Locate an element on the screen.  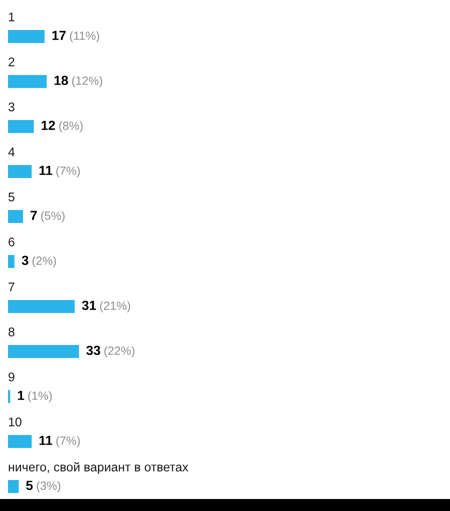
data-label: 12 (8%) is located at coordinates (62, 126).